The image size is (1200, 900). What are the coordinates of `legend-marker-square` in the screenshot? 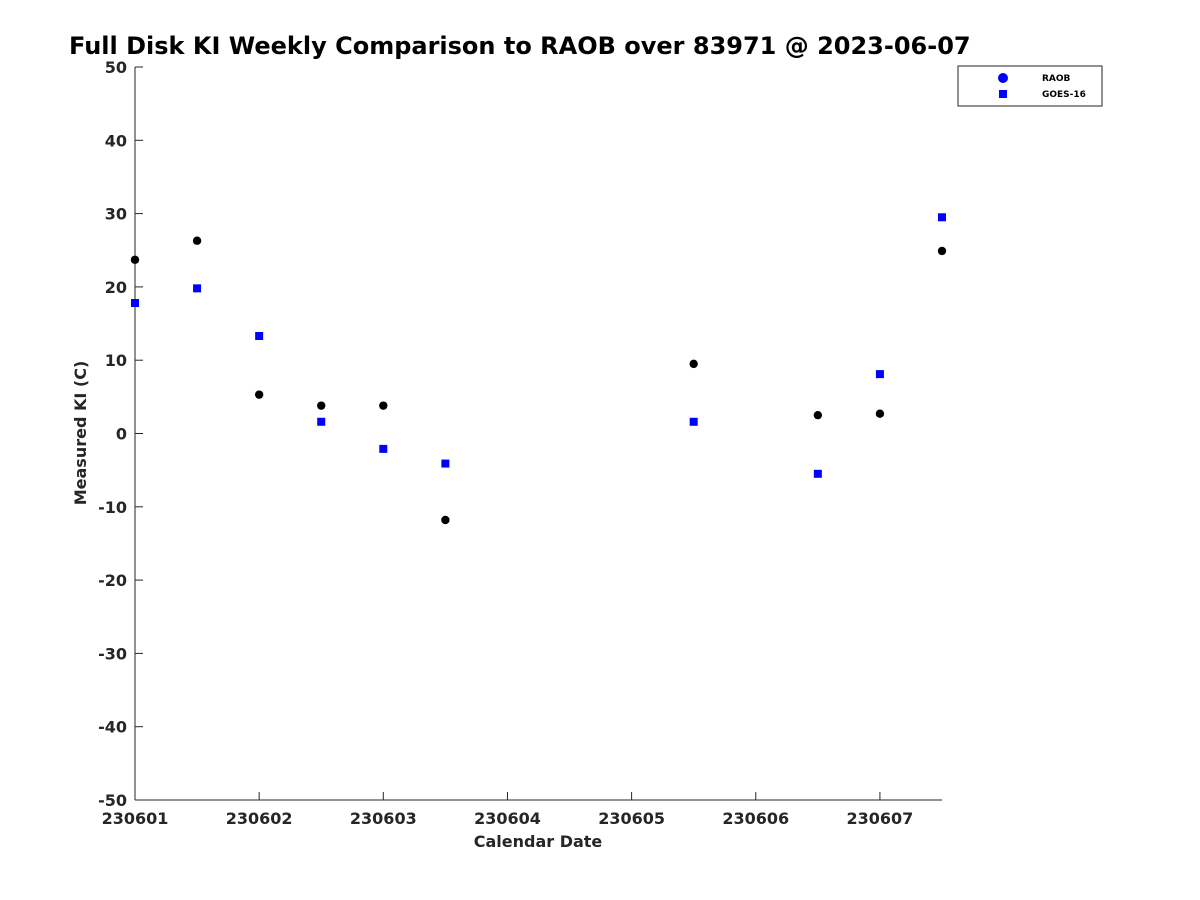 It's located at (1003, 94).